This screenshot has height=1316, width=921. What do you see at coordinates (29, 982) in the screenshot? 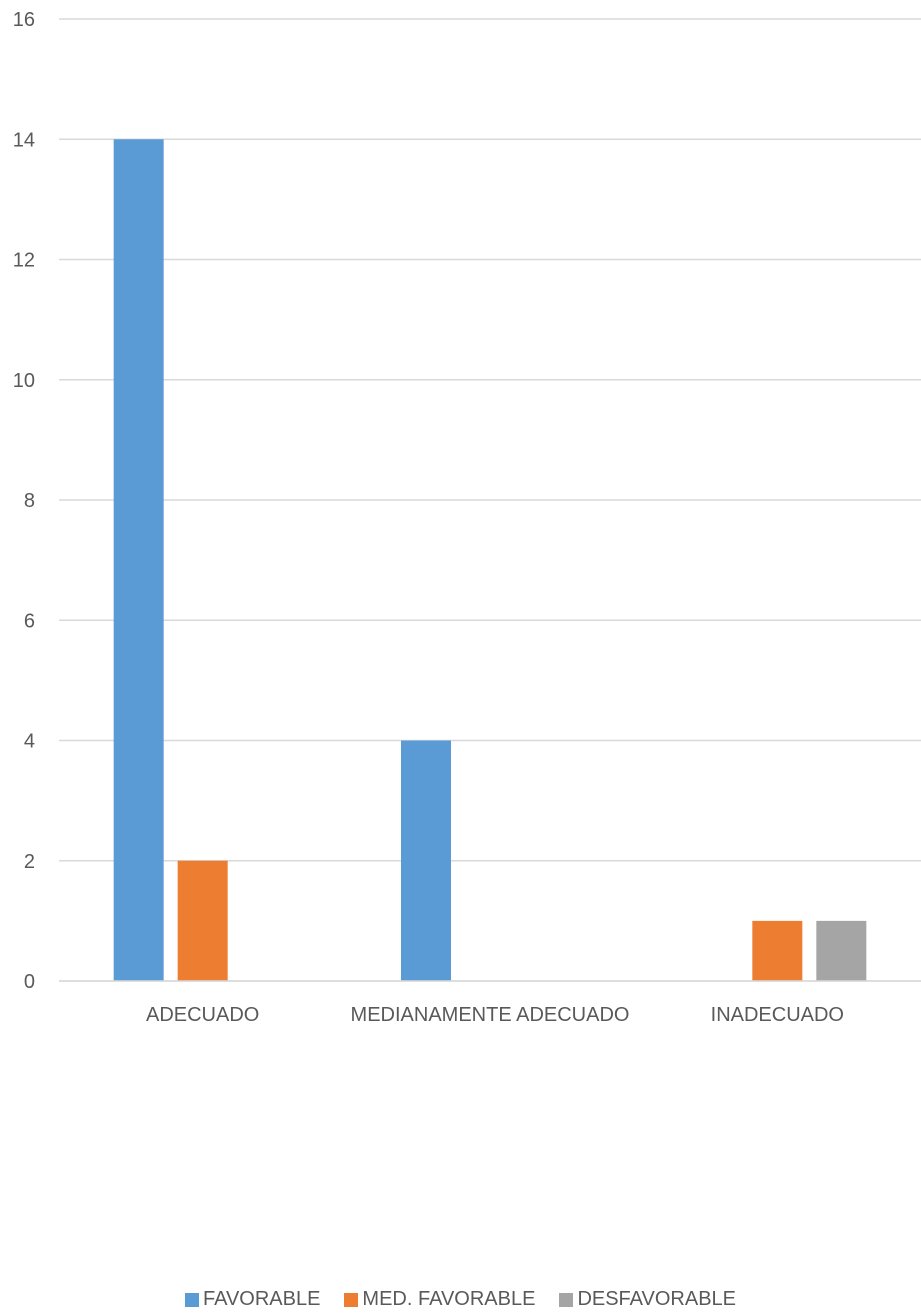
I see `y-tick-label-0: 0` at bounding box center [29, 982].